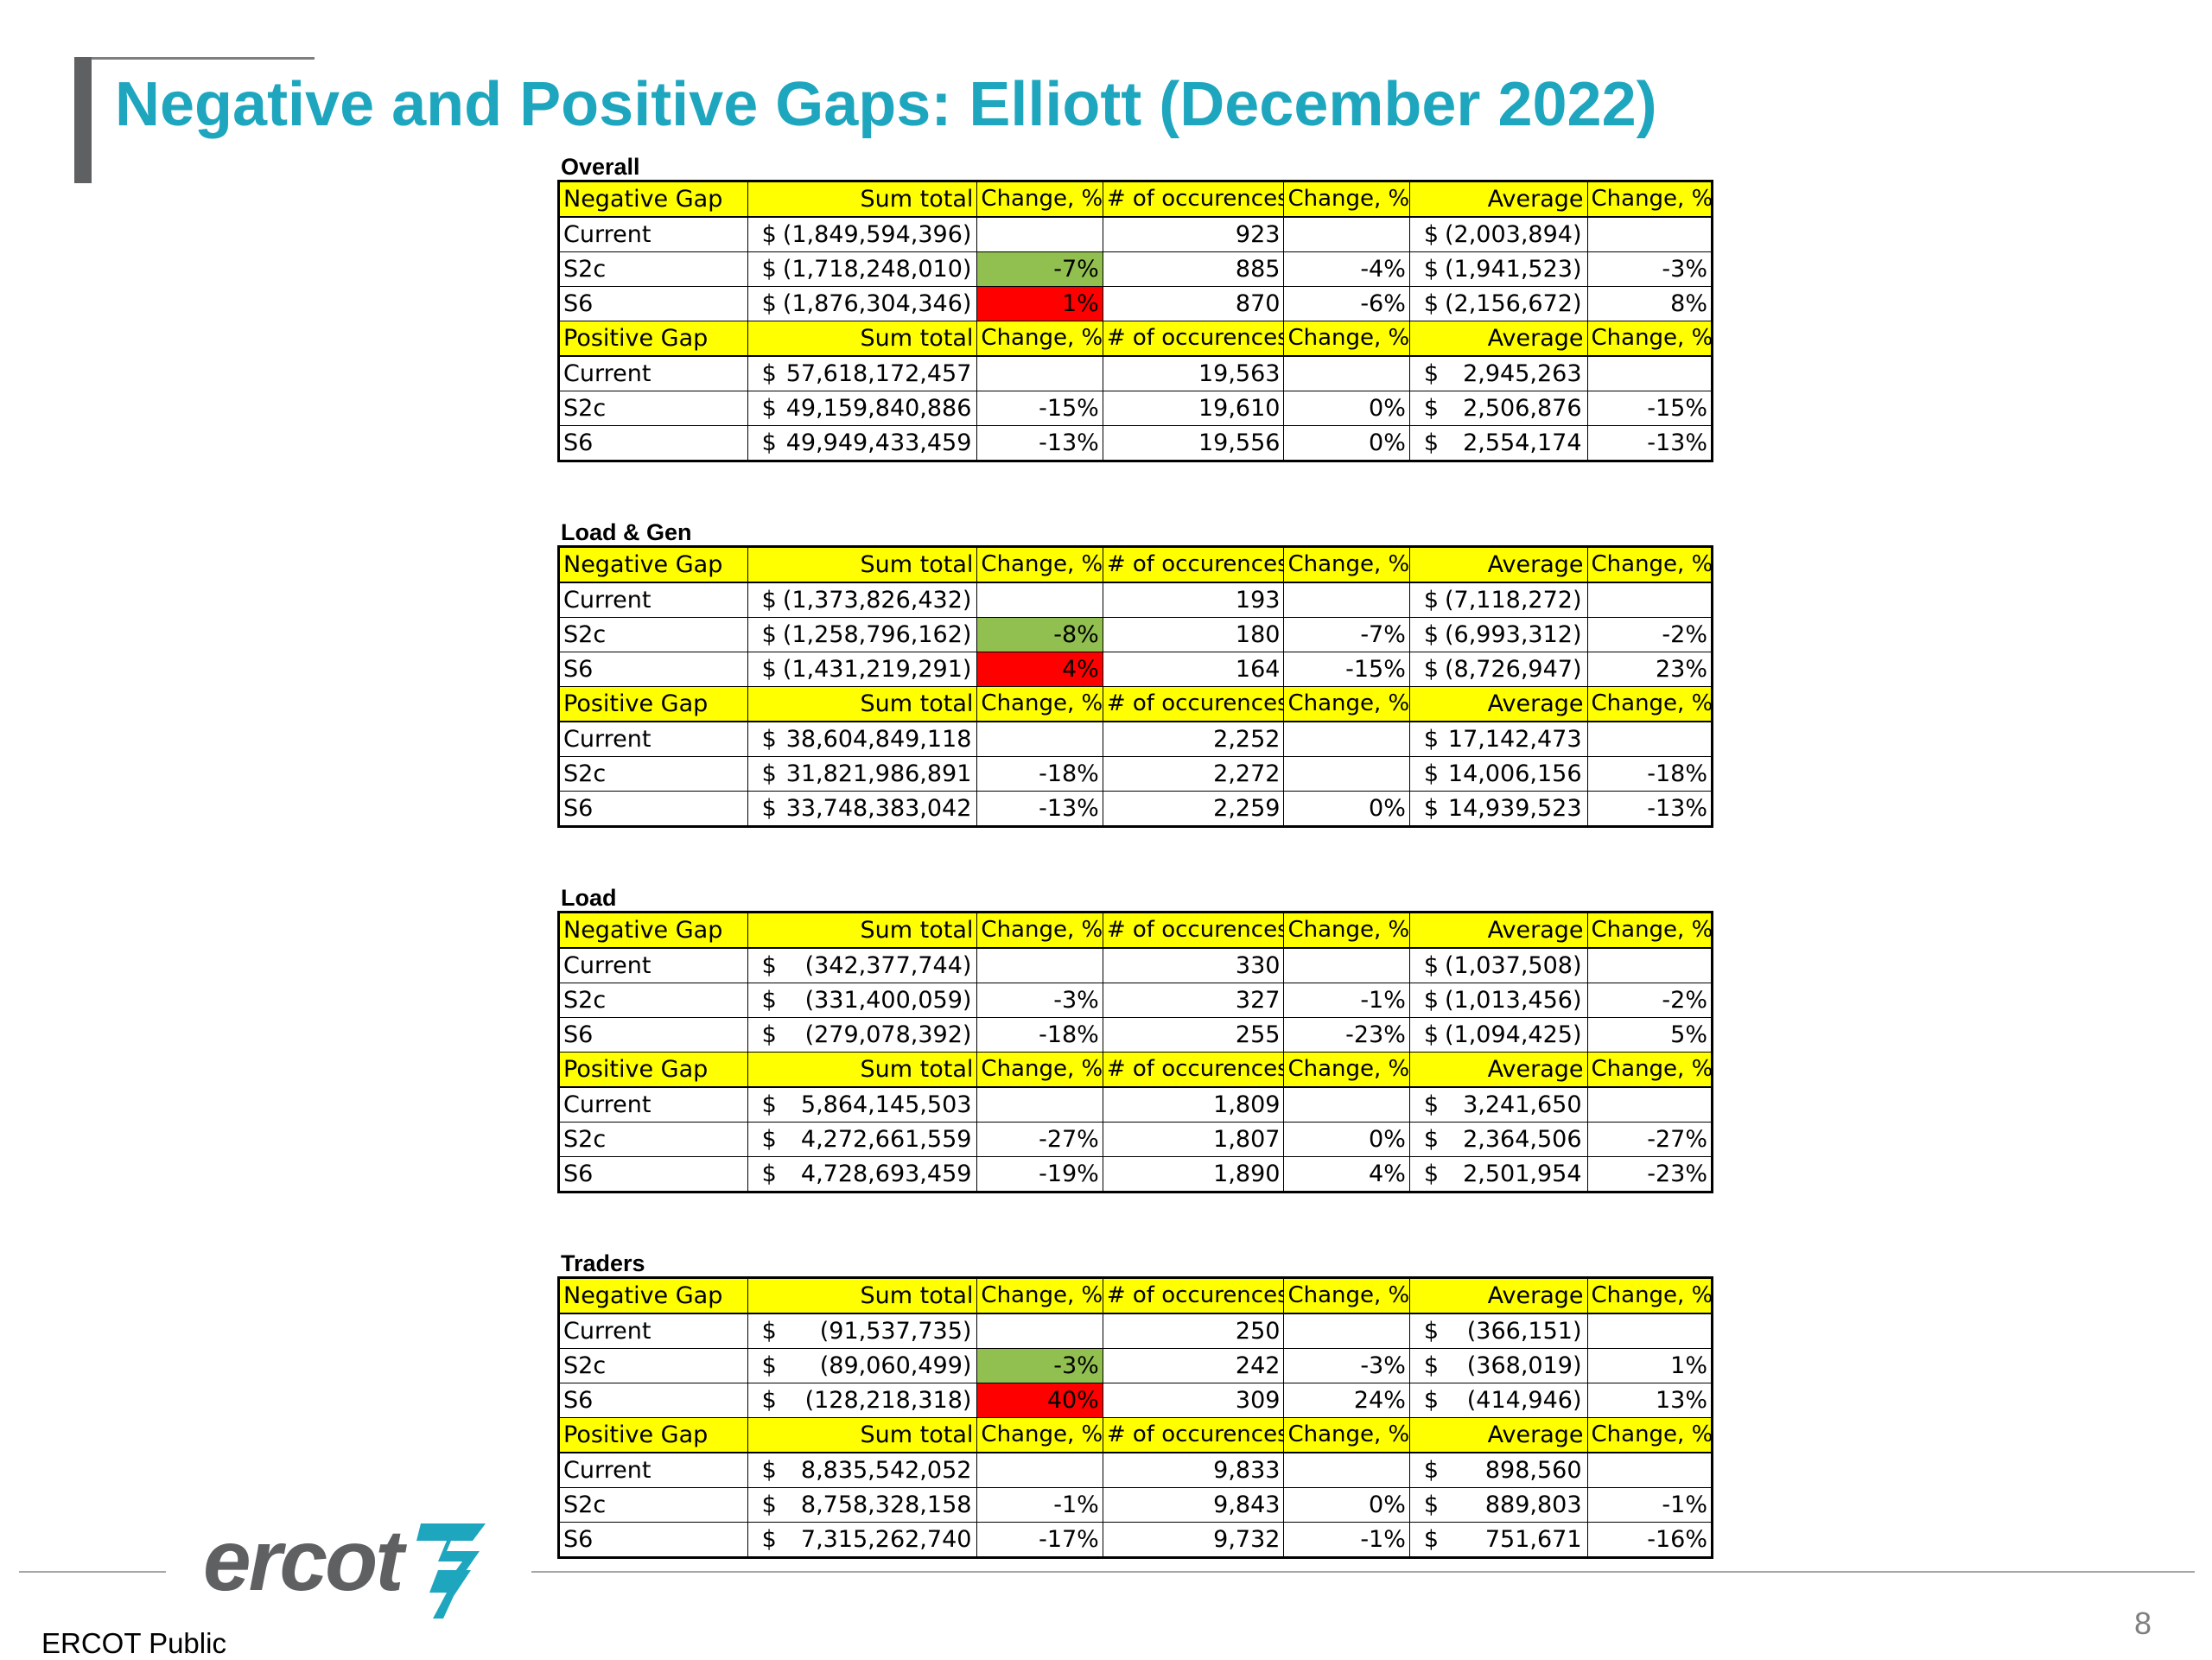 This screenshot has width=2212, height=1660. What do you see at coordinates (603, 1263) in the screenshot?
I see `section-title: Traders` at bounding box center [603, 1263].